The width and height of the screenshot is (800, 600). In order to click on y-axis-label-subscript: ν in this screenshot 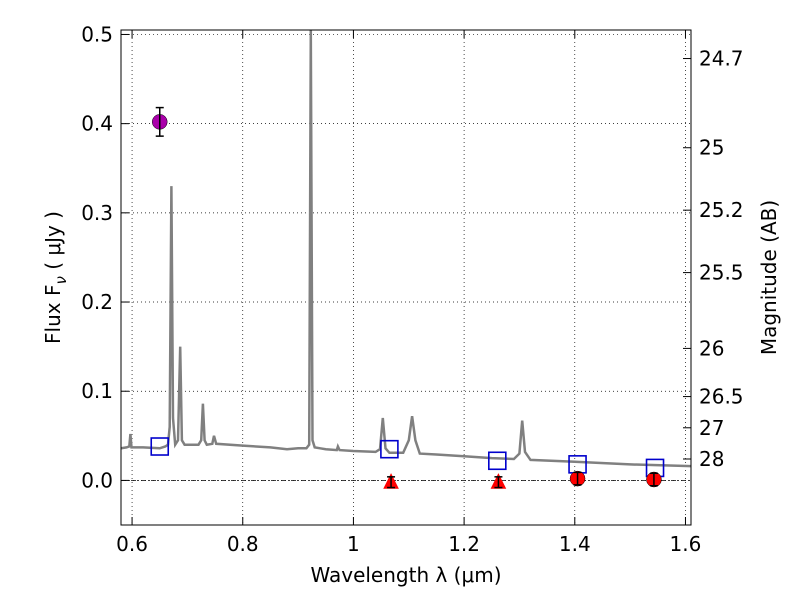, I will do `click(61, 280)`.